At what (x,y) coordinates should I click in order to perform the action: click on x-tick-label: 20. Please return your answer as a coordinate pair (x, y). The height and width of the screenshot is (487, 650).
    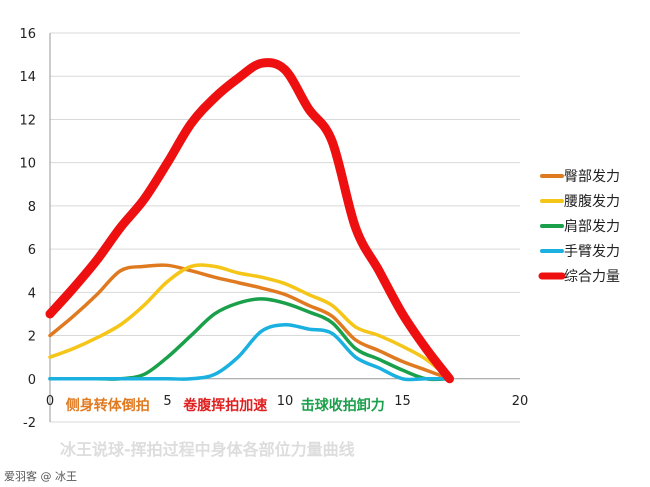
    Looking at the image, I should click on (520, 401).